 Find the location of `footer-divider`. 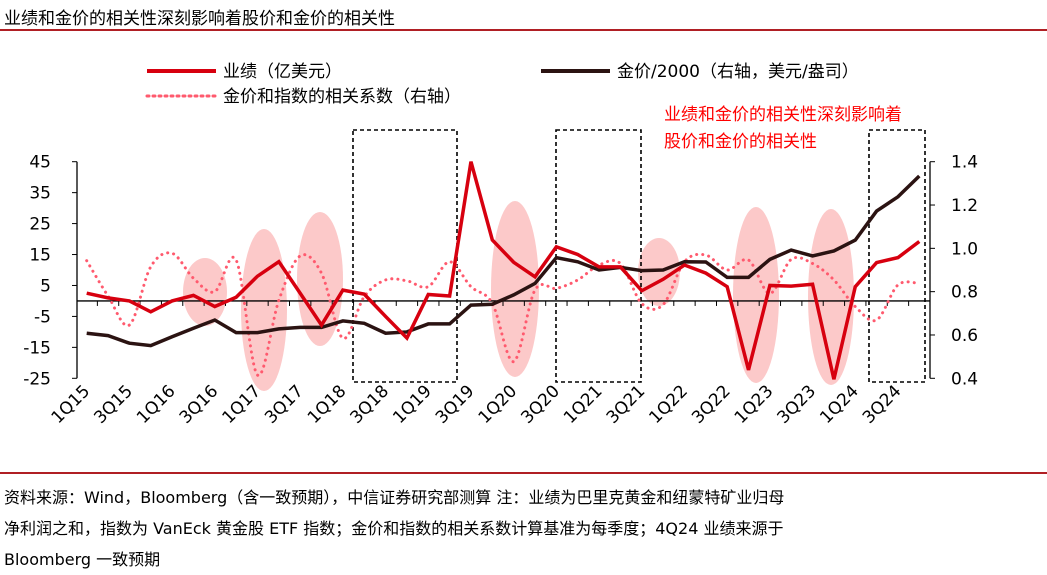

footer-divider is located at coordinates (523, 473).